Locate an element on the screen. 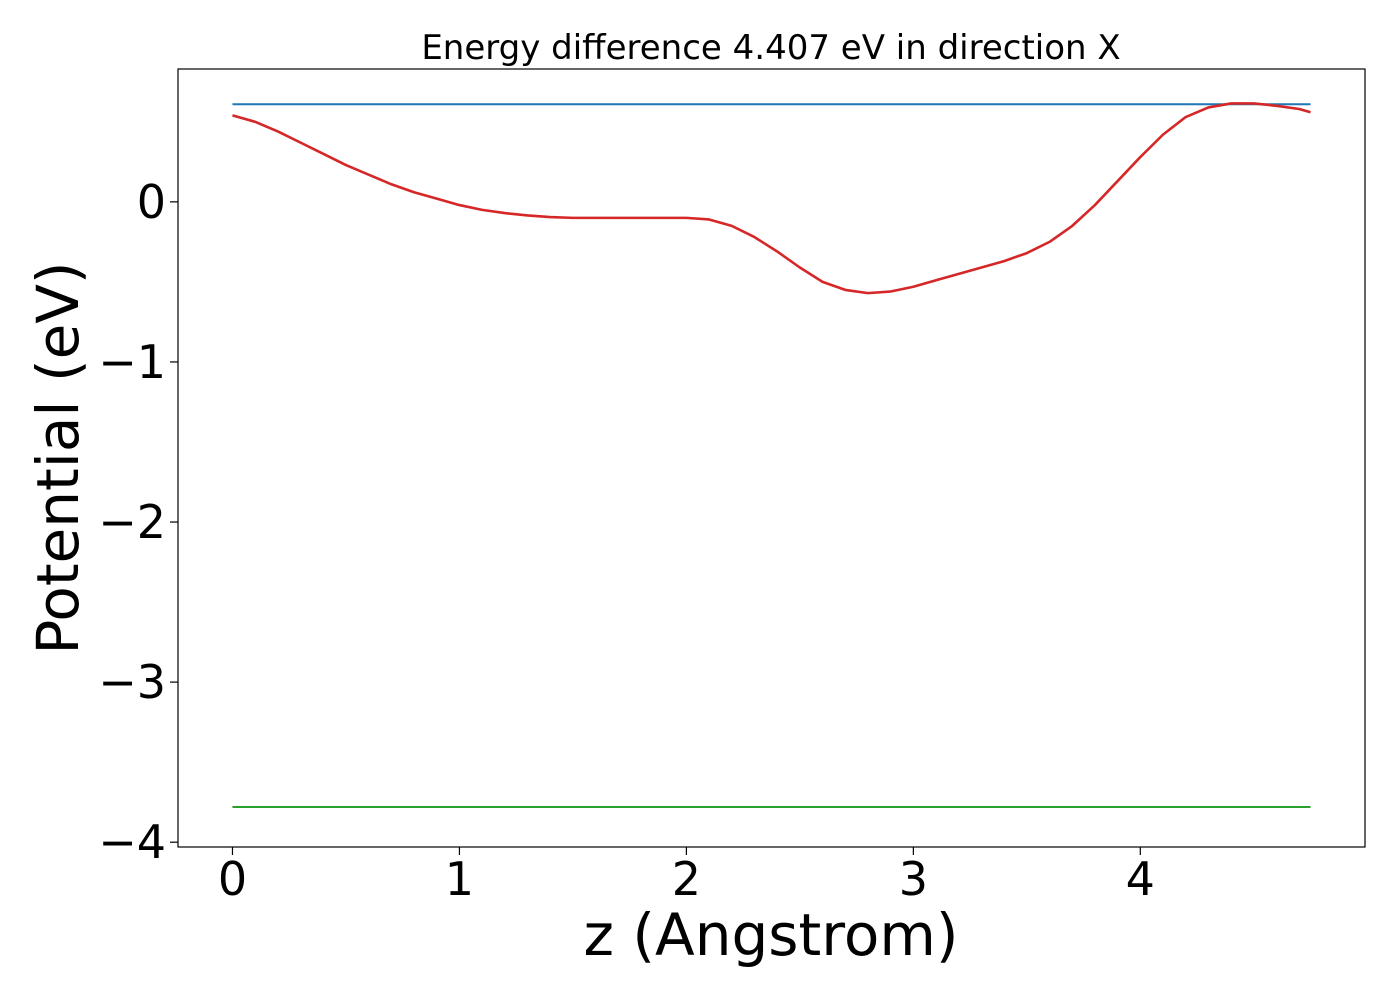 The width and height of the screenshot is (1400, 1000). y-tick-label: −1 is located at coordinates (132, 362).